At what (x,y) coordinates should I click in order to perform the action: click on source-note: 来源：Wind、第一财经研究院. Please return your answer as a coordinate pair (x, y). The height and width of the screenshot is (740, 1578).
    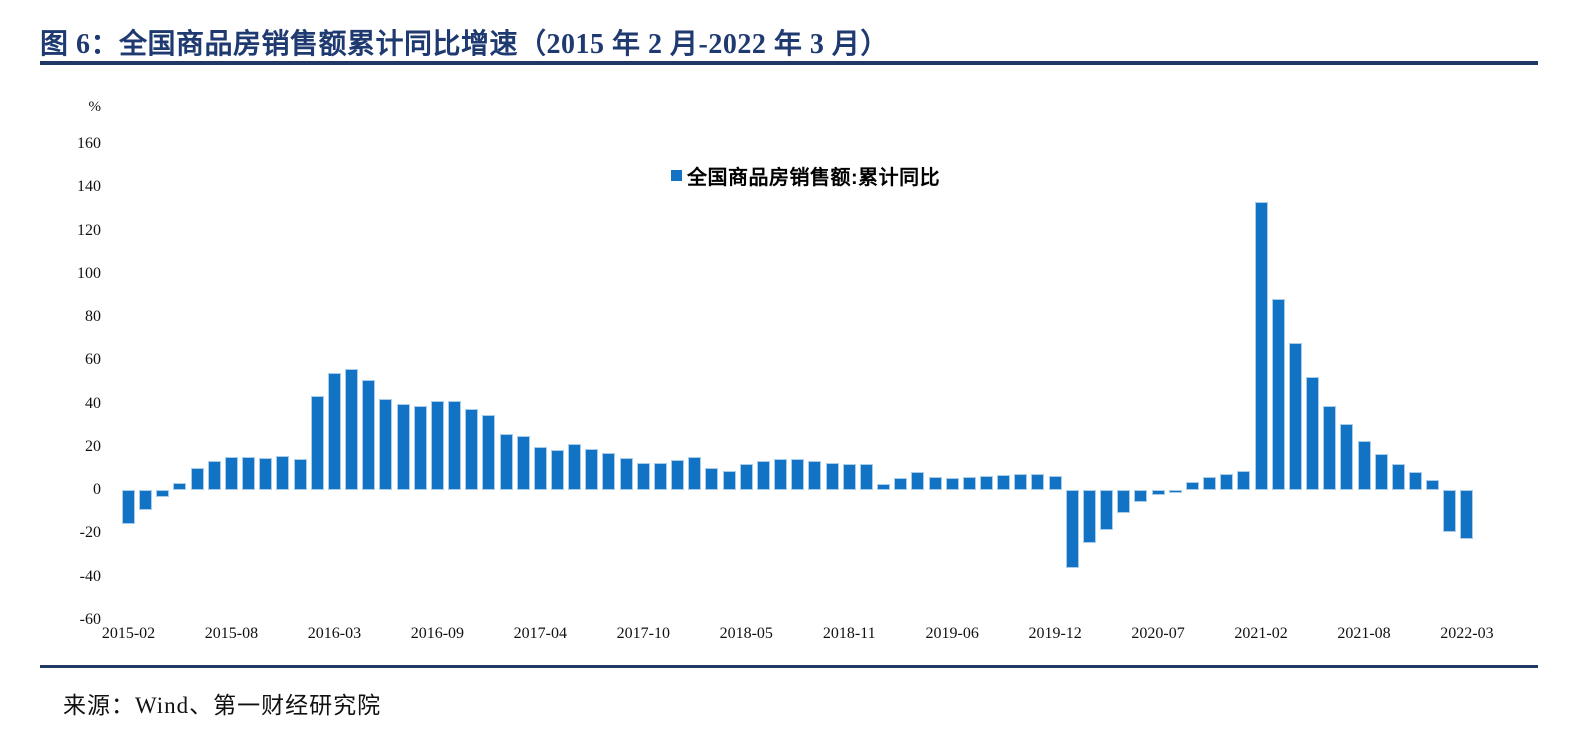
    Looking at the image, I should click on (222, 705).